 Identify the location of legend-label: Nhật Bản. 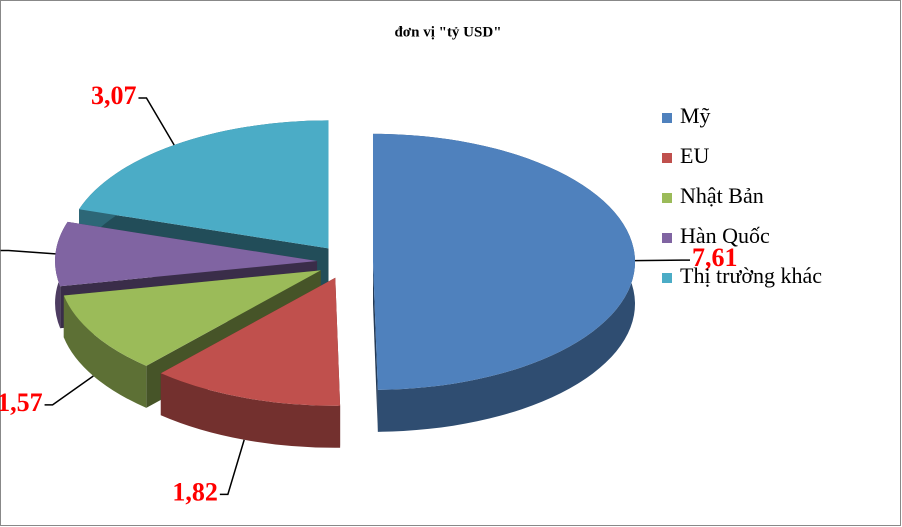
(722, 195).